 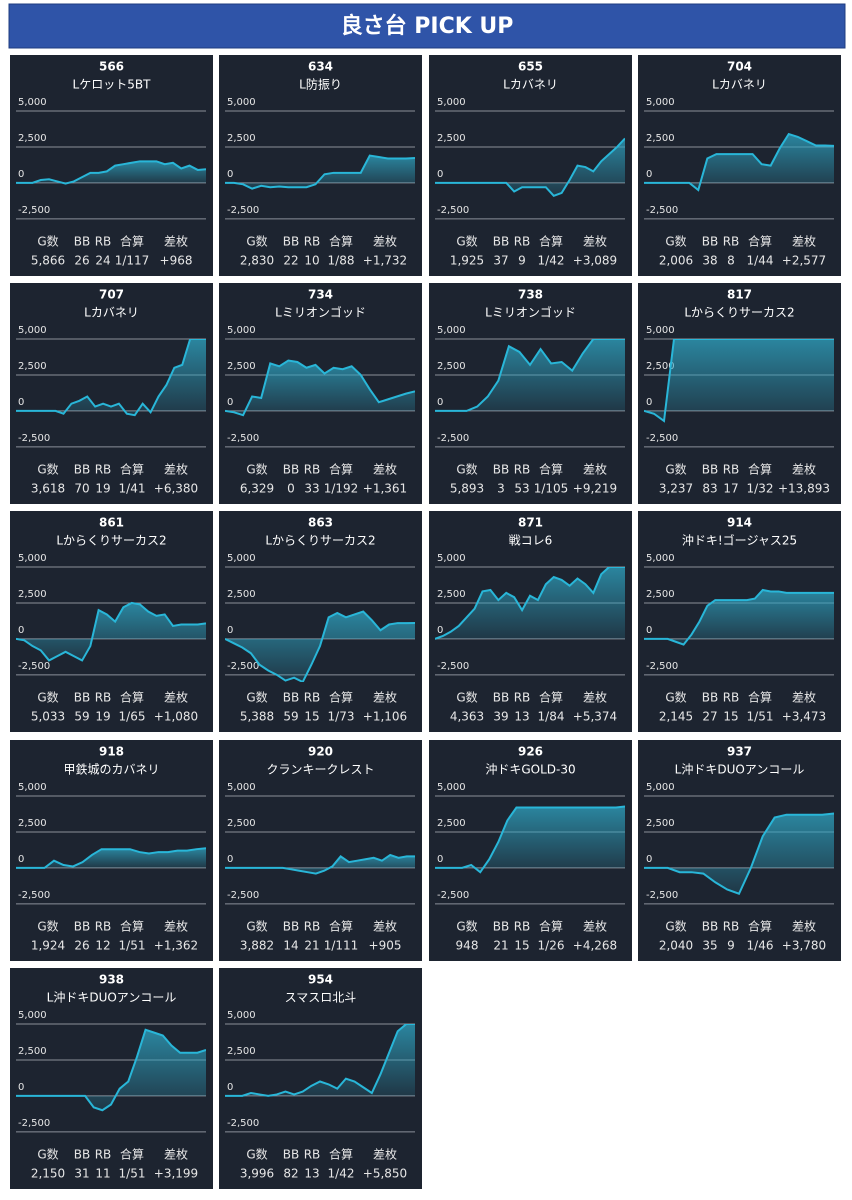 I want to click on stat-value: 3,882, so click(x=257, y=946).